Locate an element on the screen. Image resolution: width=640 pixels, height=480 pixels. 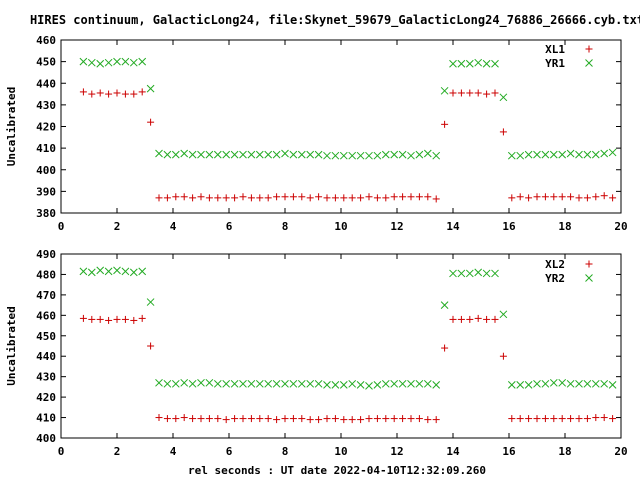
x-tick-label: 16 is located at coordinates (509, 226).